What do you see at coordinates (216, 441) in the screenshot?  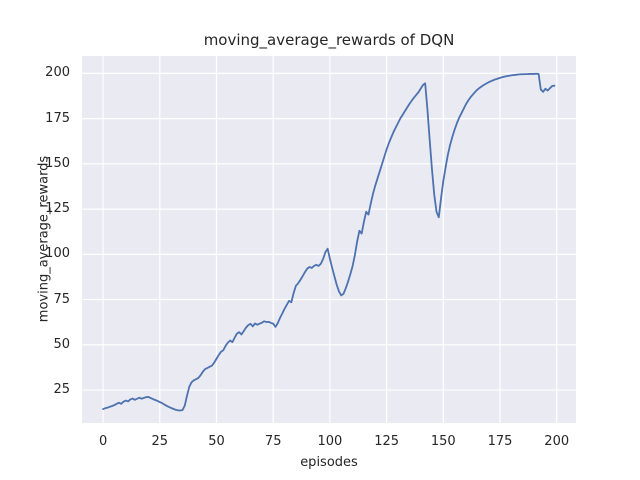 I see `x-tick-label: 50` at bounding box center [216, 441].